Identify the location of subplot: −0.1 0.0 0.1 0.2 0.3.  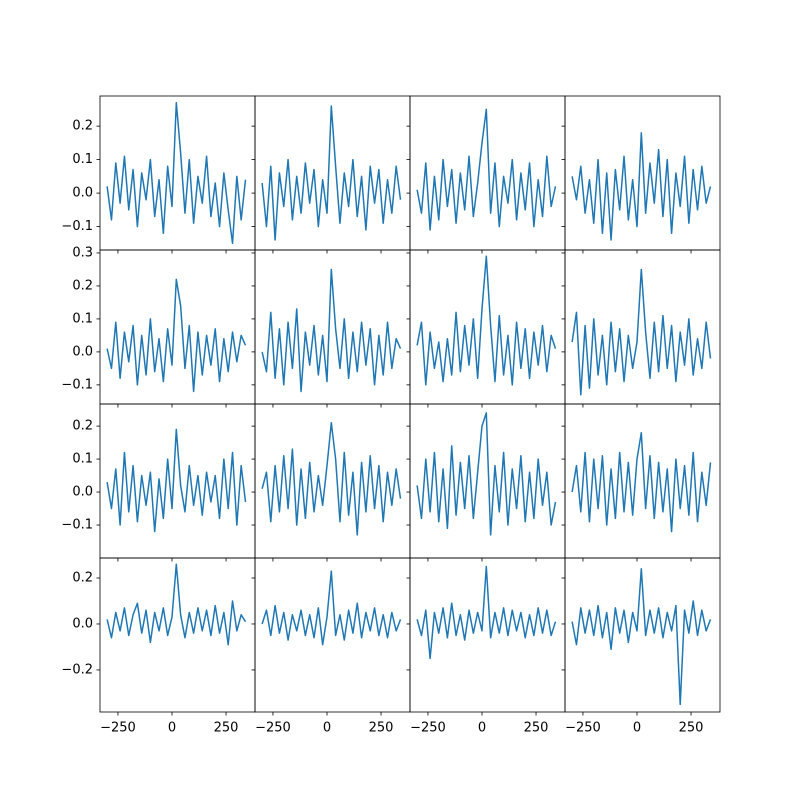
(158, 326).